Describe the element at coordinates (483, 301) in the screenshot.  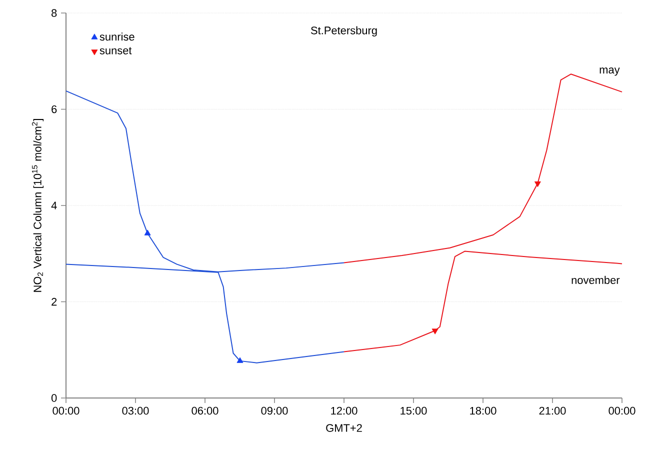
I see `line-series` at that location.